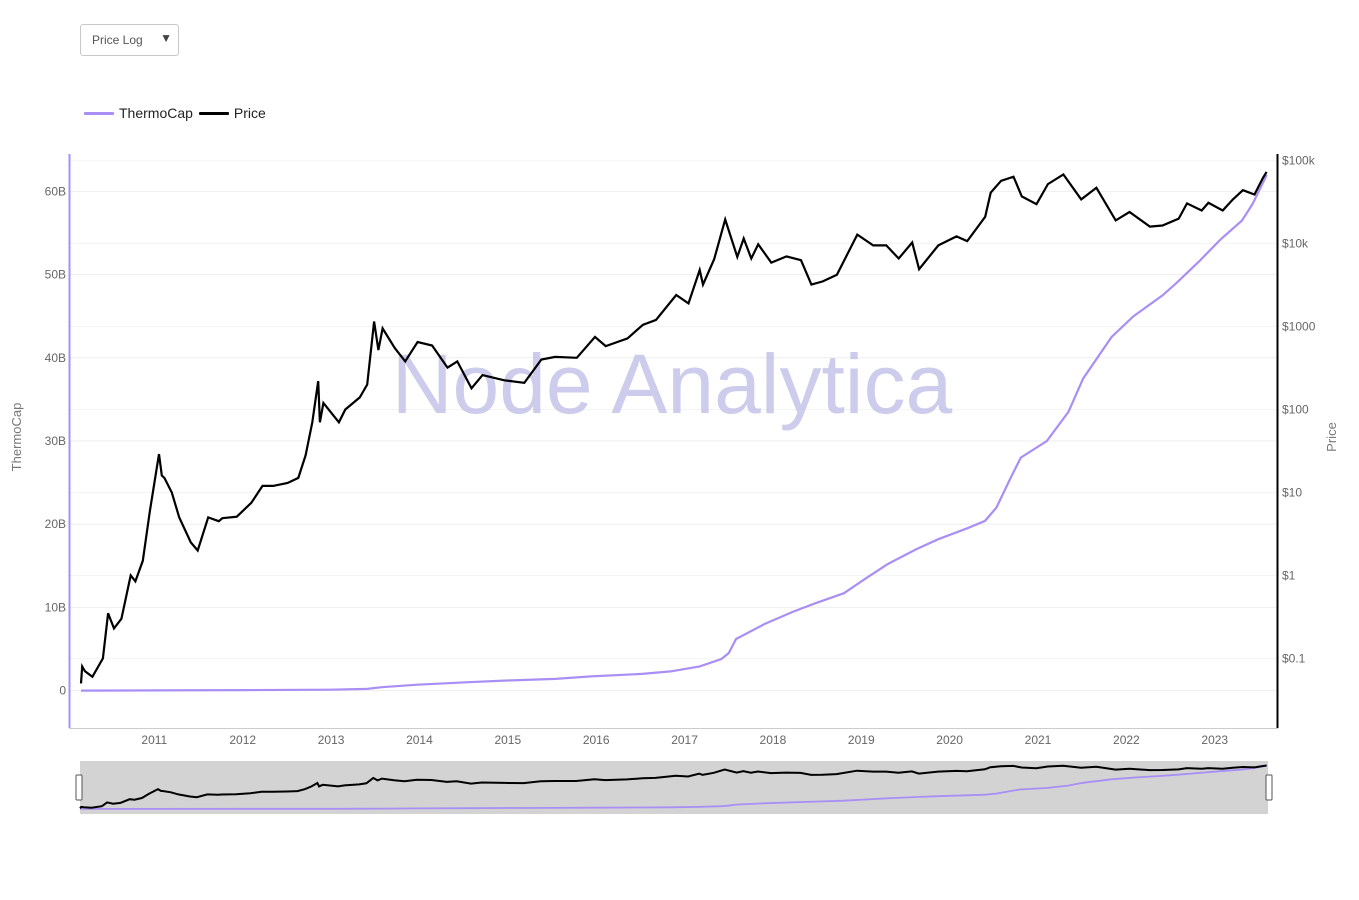 The width and height of the screenshot is (1359, 900). I want to click on x-tick-label: 2022, so click(1126, 740).